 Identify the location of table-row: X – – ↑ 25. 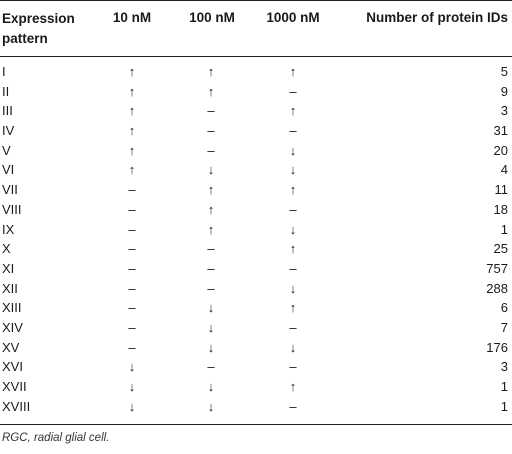
(256, 249).